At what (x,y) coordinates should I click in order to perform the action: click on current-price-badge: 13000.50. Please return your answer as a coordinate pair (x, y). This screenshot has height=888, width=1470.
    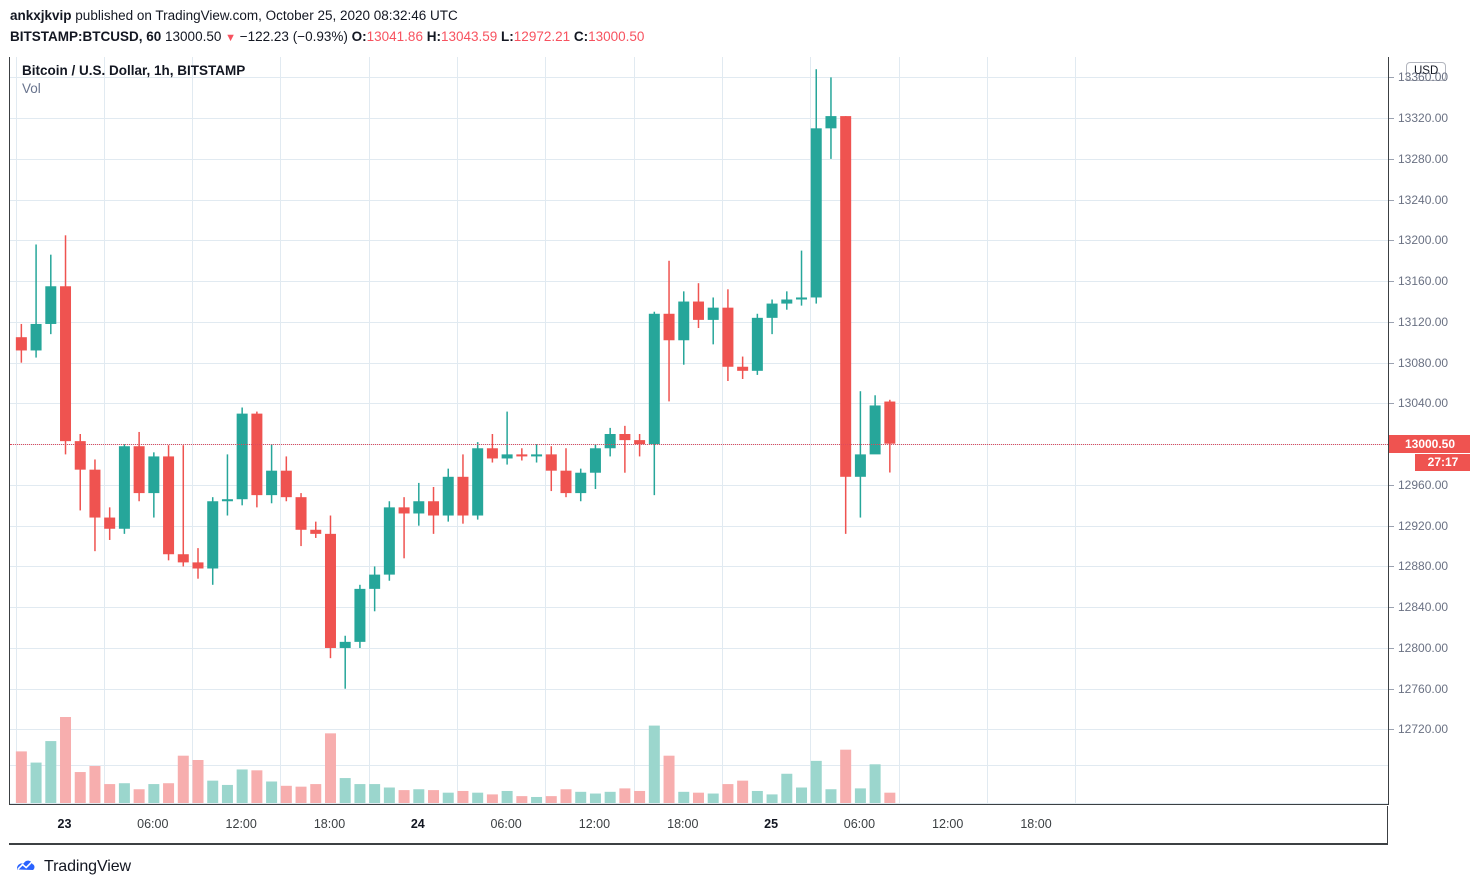
    Looking at the image, I should click on (1429, 443).